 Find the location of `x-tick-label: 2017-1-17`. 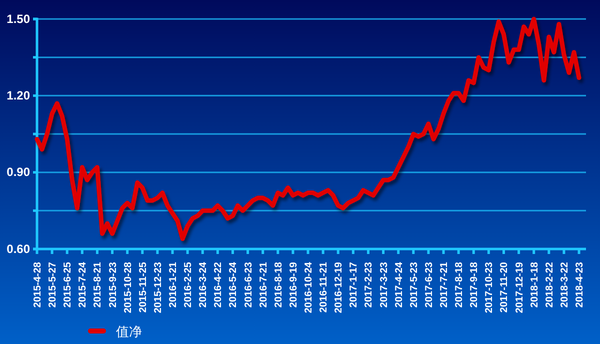

x-tick-label: 2017-1-17 is located at coordinates (354, 285).